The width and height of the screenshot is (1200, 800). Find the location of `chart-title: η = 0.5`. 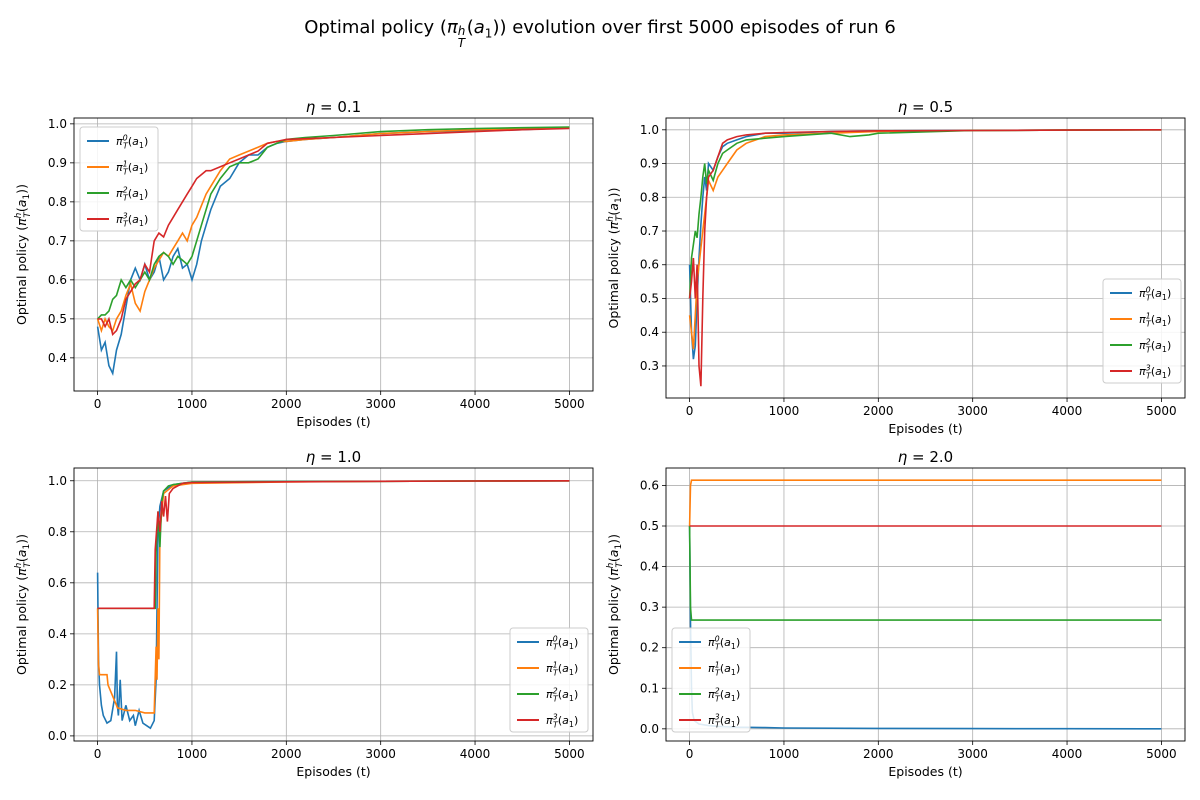

chart-title: η = 0.5 is located at coordinates (925, 107).